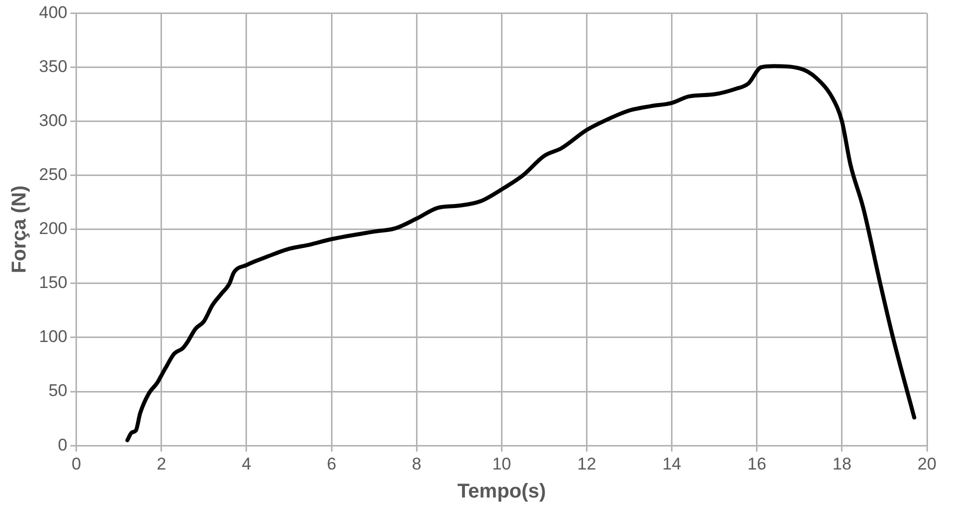 Image resolution: width=955 pixels, height=510 pixels. I want to click on x-axis-title: Tempo(s), so click(501, 491).